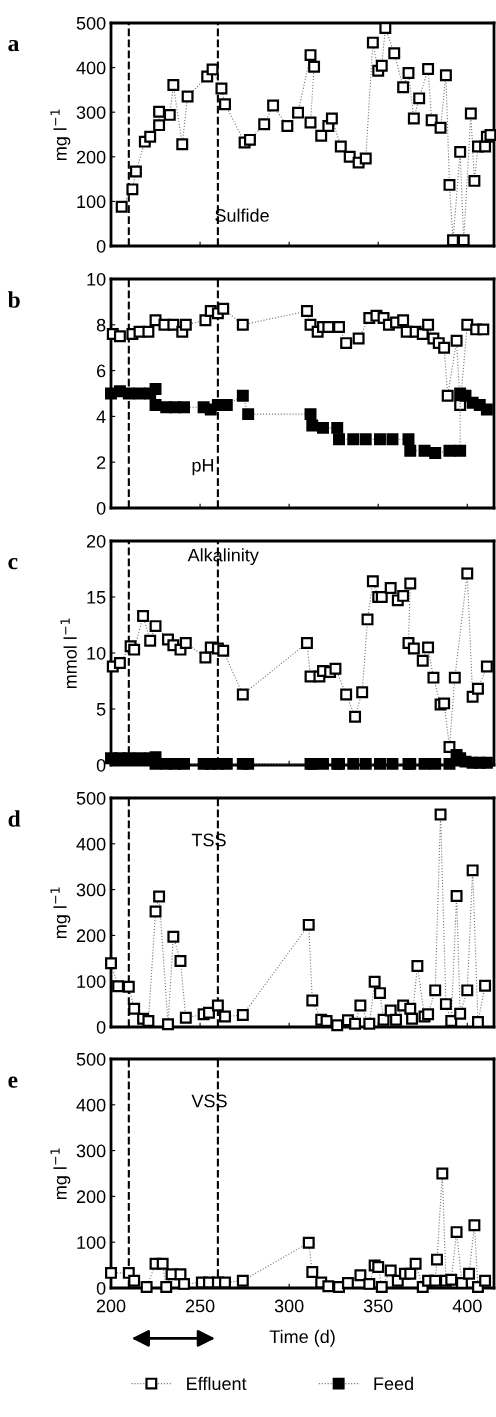 Image resolution: width=496 pixels, height=1417 pixels. I want to click on y-tick-label: 20, so click(96, 541).